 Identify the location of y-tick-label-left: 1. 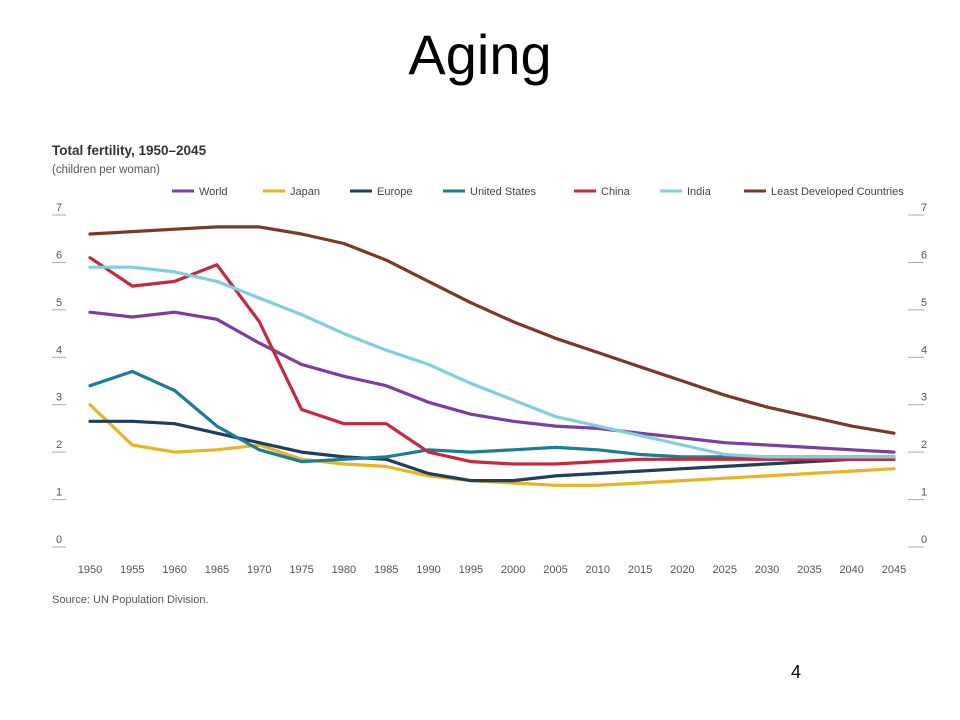
(59, 493).